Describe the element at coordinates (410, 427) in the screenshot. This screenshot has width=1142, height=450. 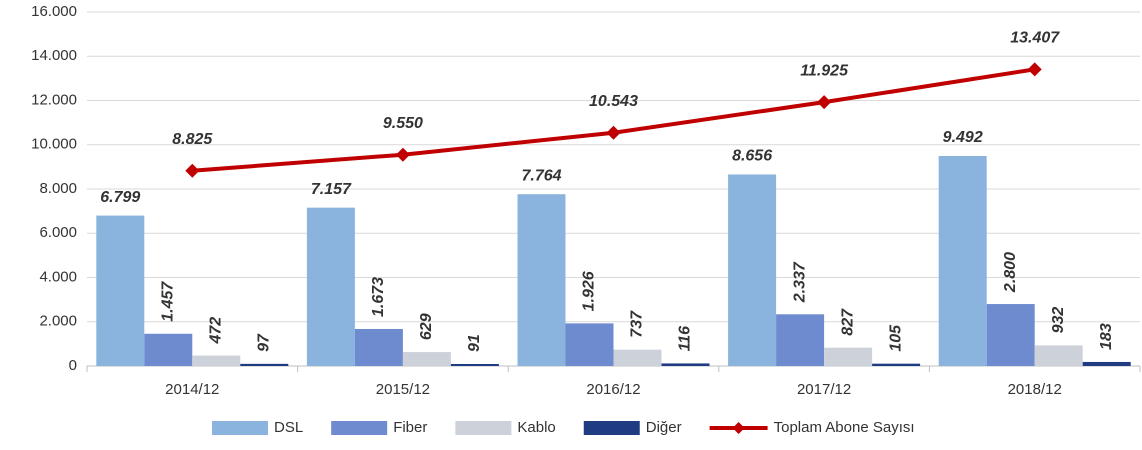
I see `legend-label: Fiber` at that location.